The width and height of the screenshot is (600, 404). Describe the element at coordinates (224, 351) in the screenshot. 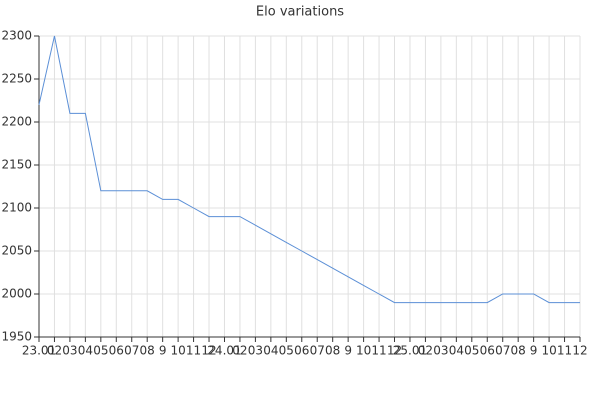

I see `x-tick-label: 24.01` at that location.